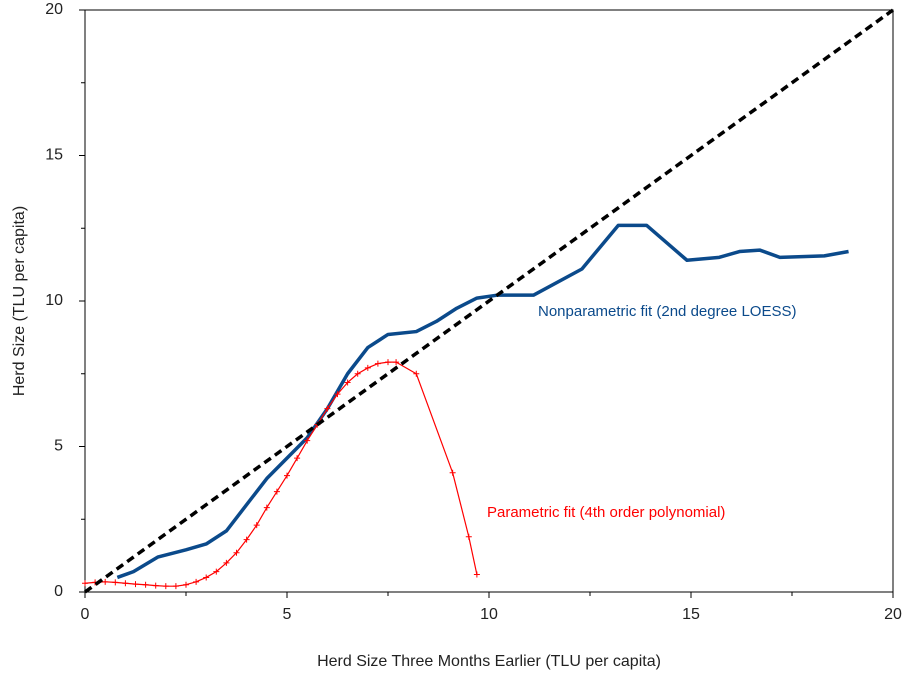  I want to click on series-line, so click(281, 474).